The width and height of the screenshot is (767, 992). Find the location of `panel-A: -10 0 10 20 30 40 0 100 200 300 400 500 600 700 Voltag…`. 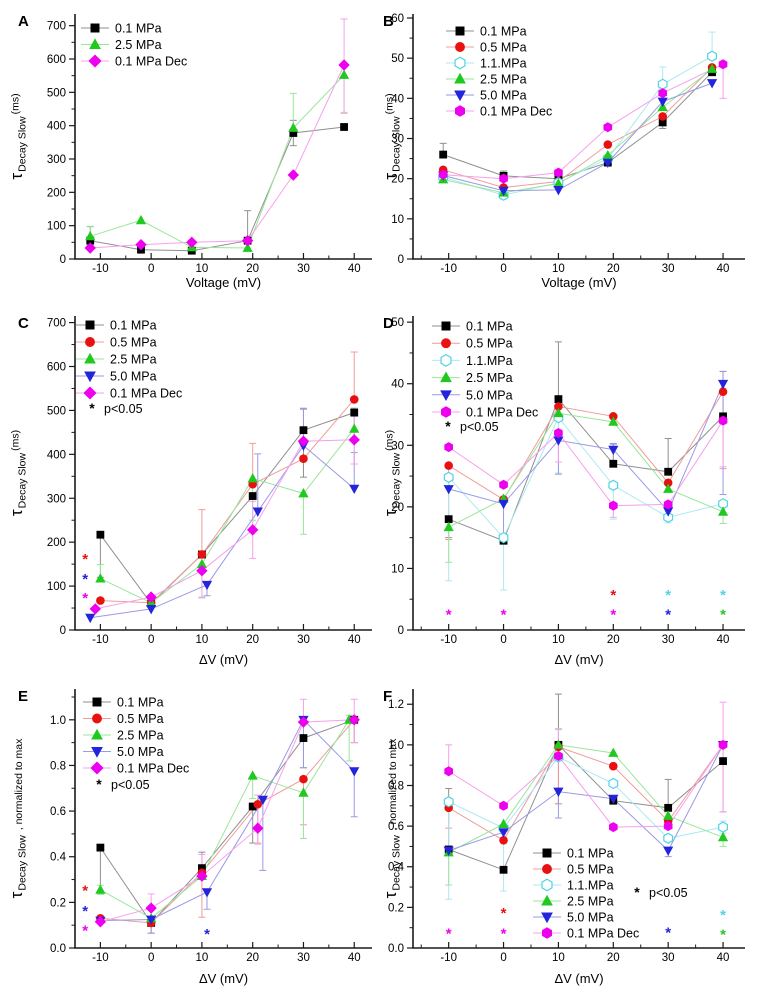

panel-A: -10 0 10 20 30 40 0 100 200 300 400 500 600 700 Voltag… is located at coordinates (187, 146).